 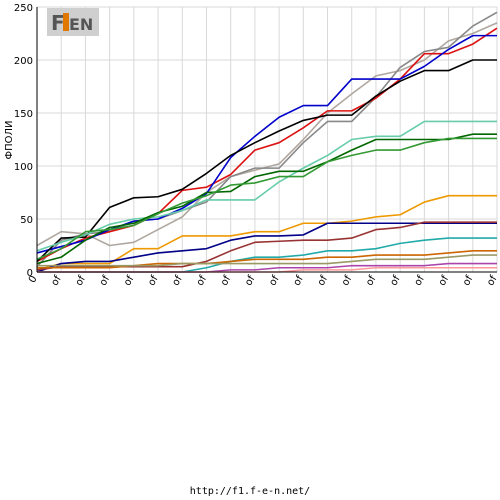 I want to click on y-tick-label: 200, so click(x=23, y=61).